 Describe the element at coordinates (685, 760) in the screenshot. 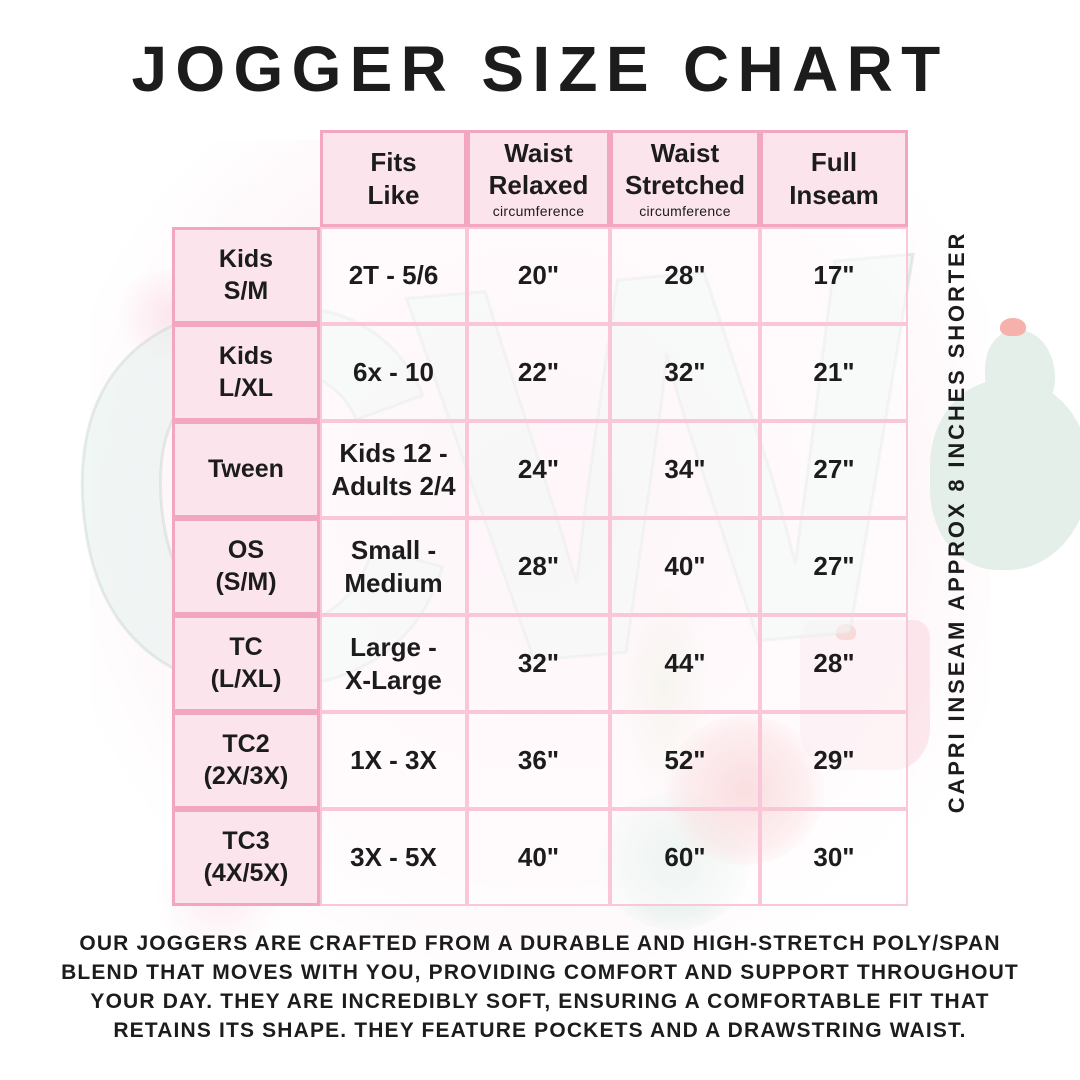

I see `cell-waist-stretched: 52"` at that location.